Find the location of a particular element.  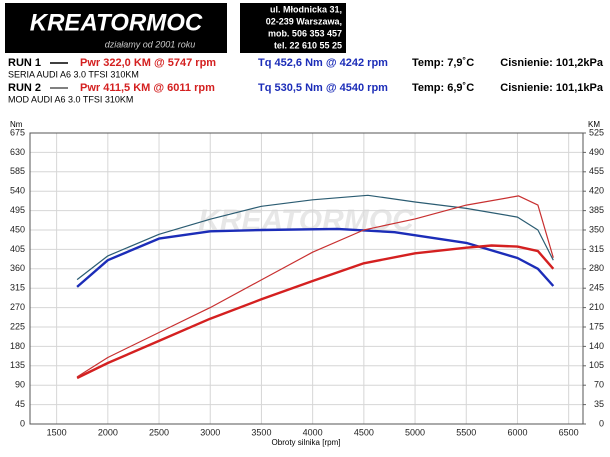

y2-tick-label: 350 is located at coordinates (596, 229).